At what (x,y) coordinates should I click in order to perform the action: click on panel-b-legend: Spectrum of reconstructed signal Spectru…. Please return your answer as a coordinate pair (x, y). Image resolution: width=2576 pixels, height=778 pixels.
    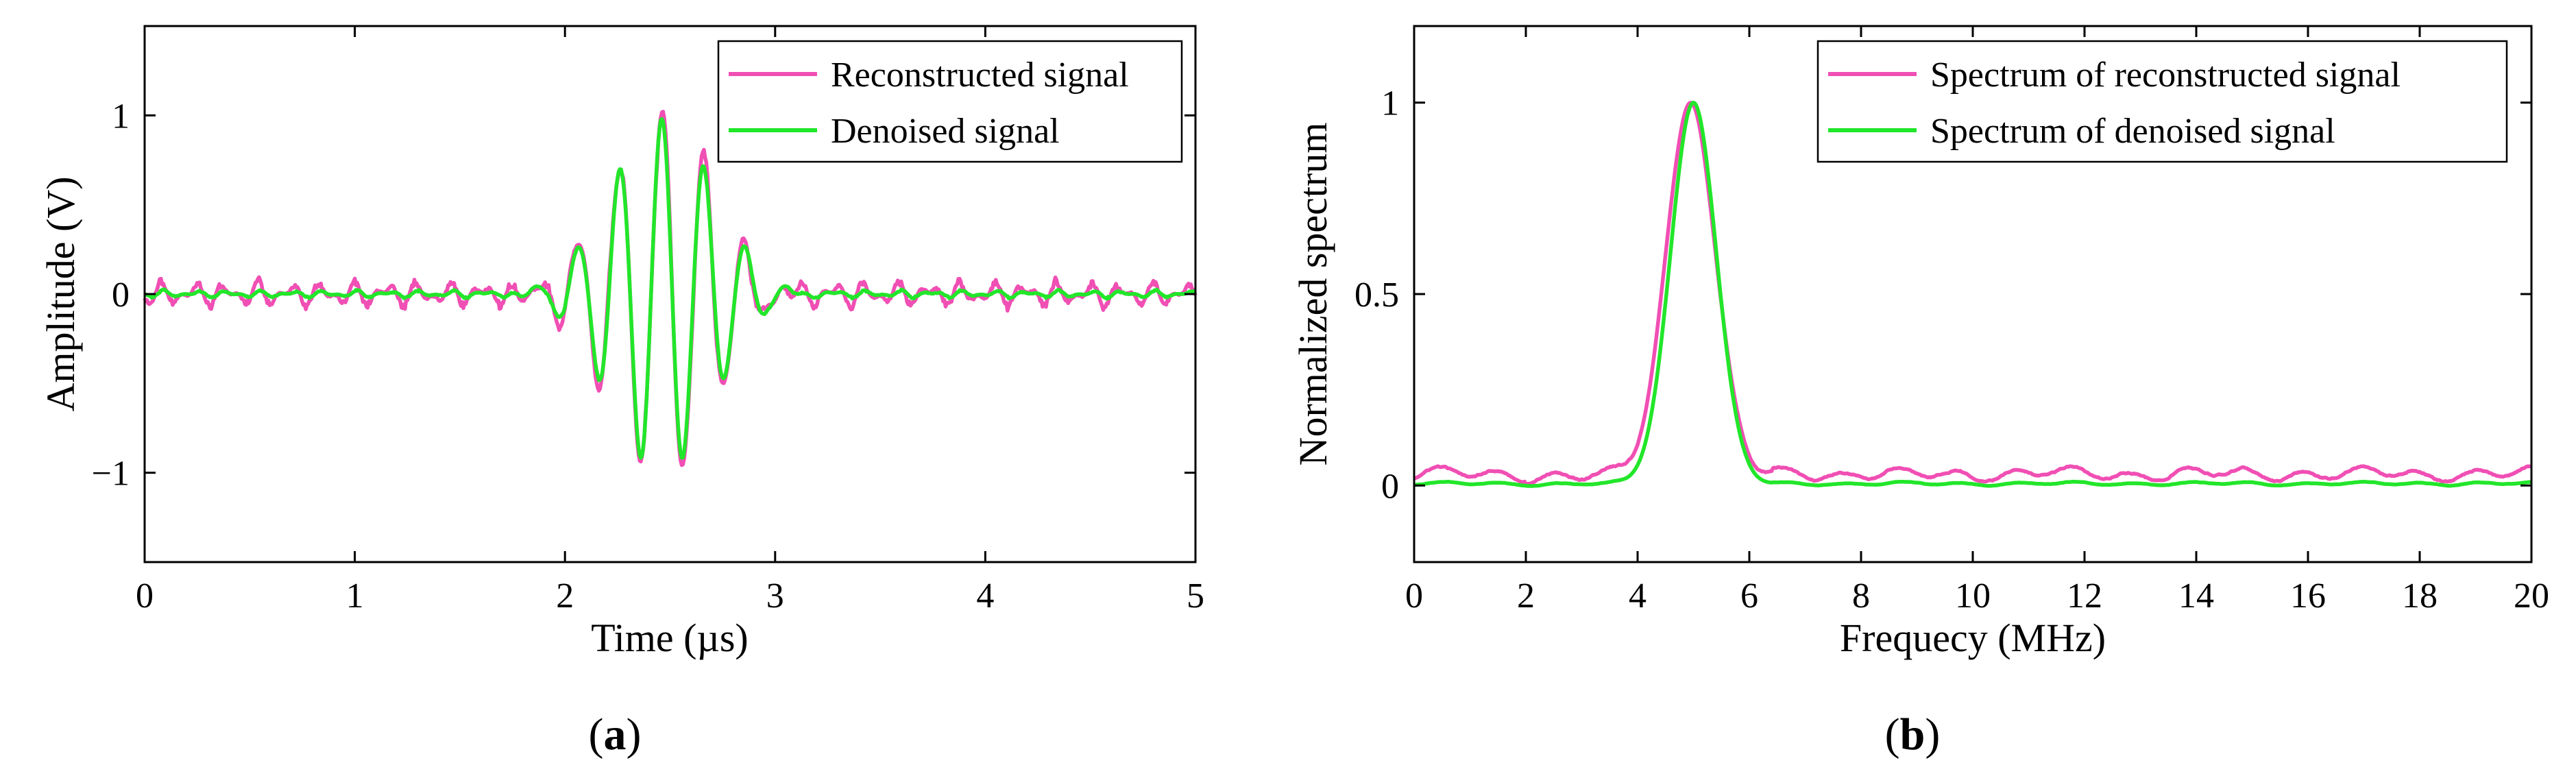
    Looking at the image, I should click on (2162, 102).